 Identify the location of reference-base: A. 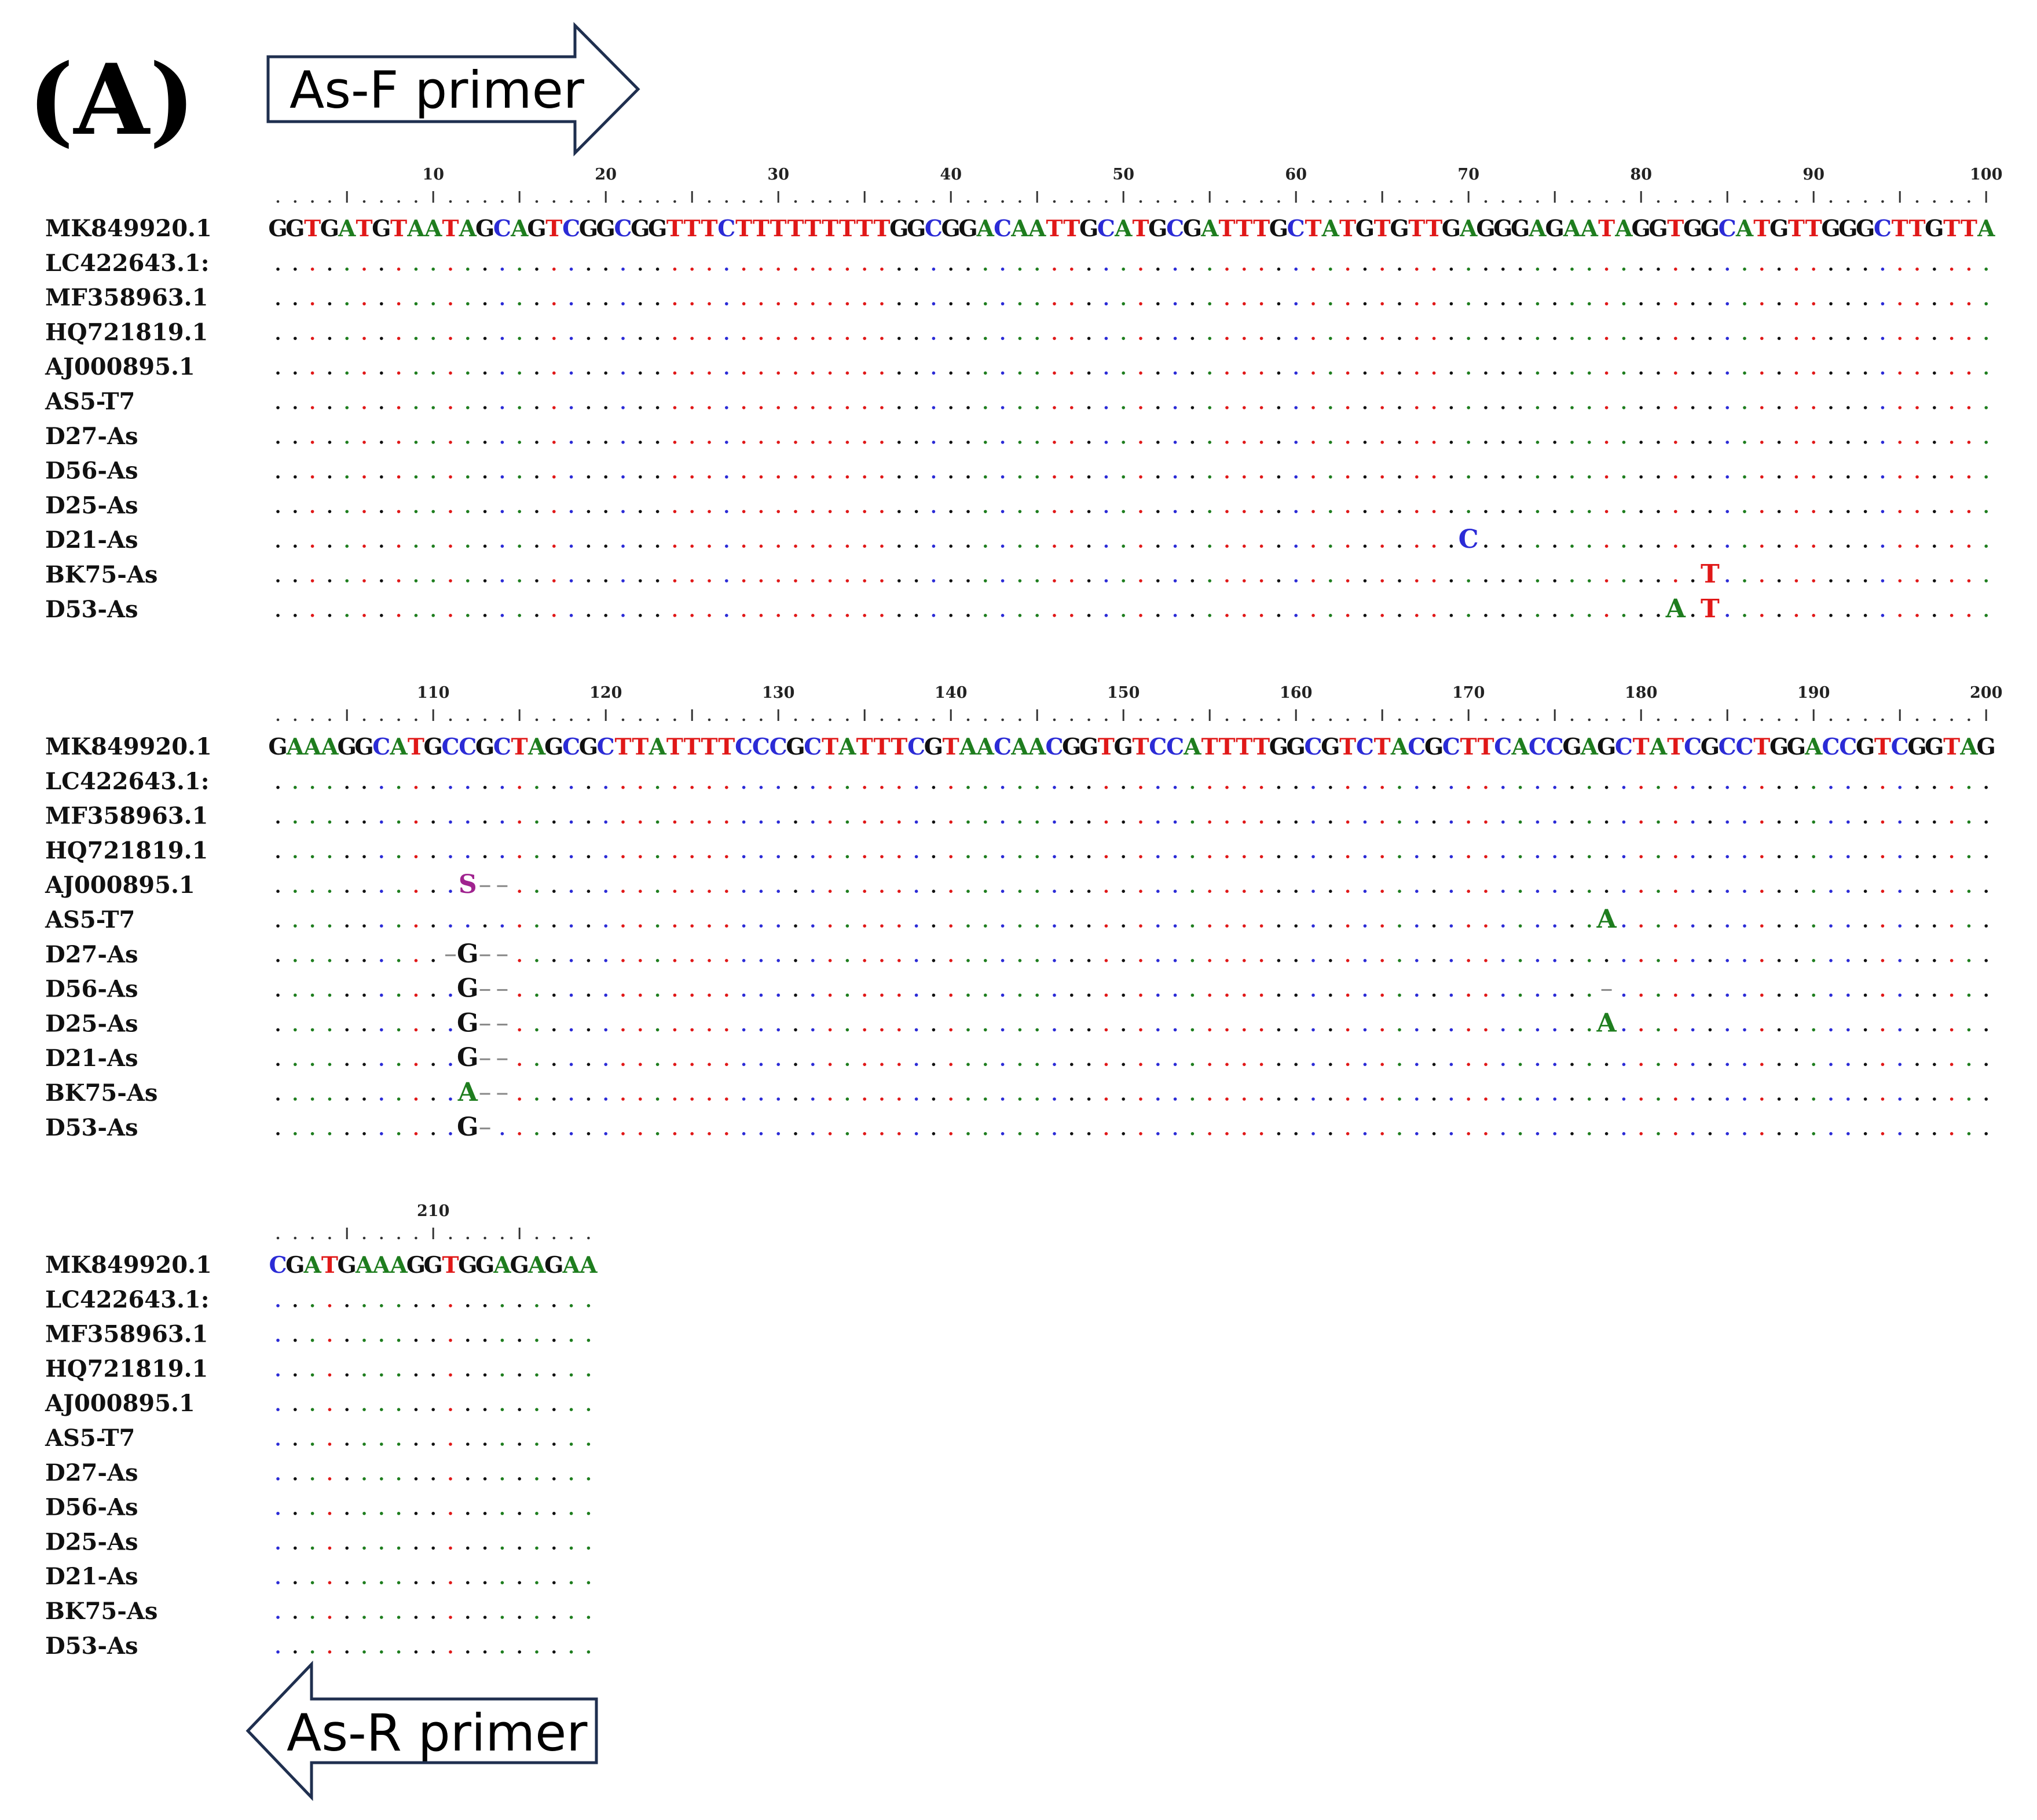
(347, 228).